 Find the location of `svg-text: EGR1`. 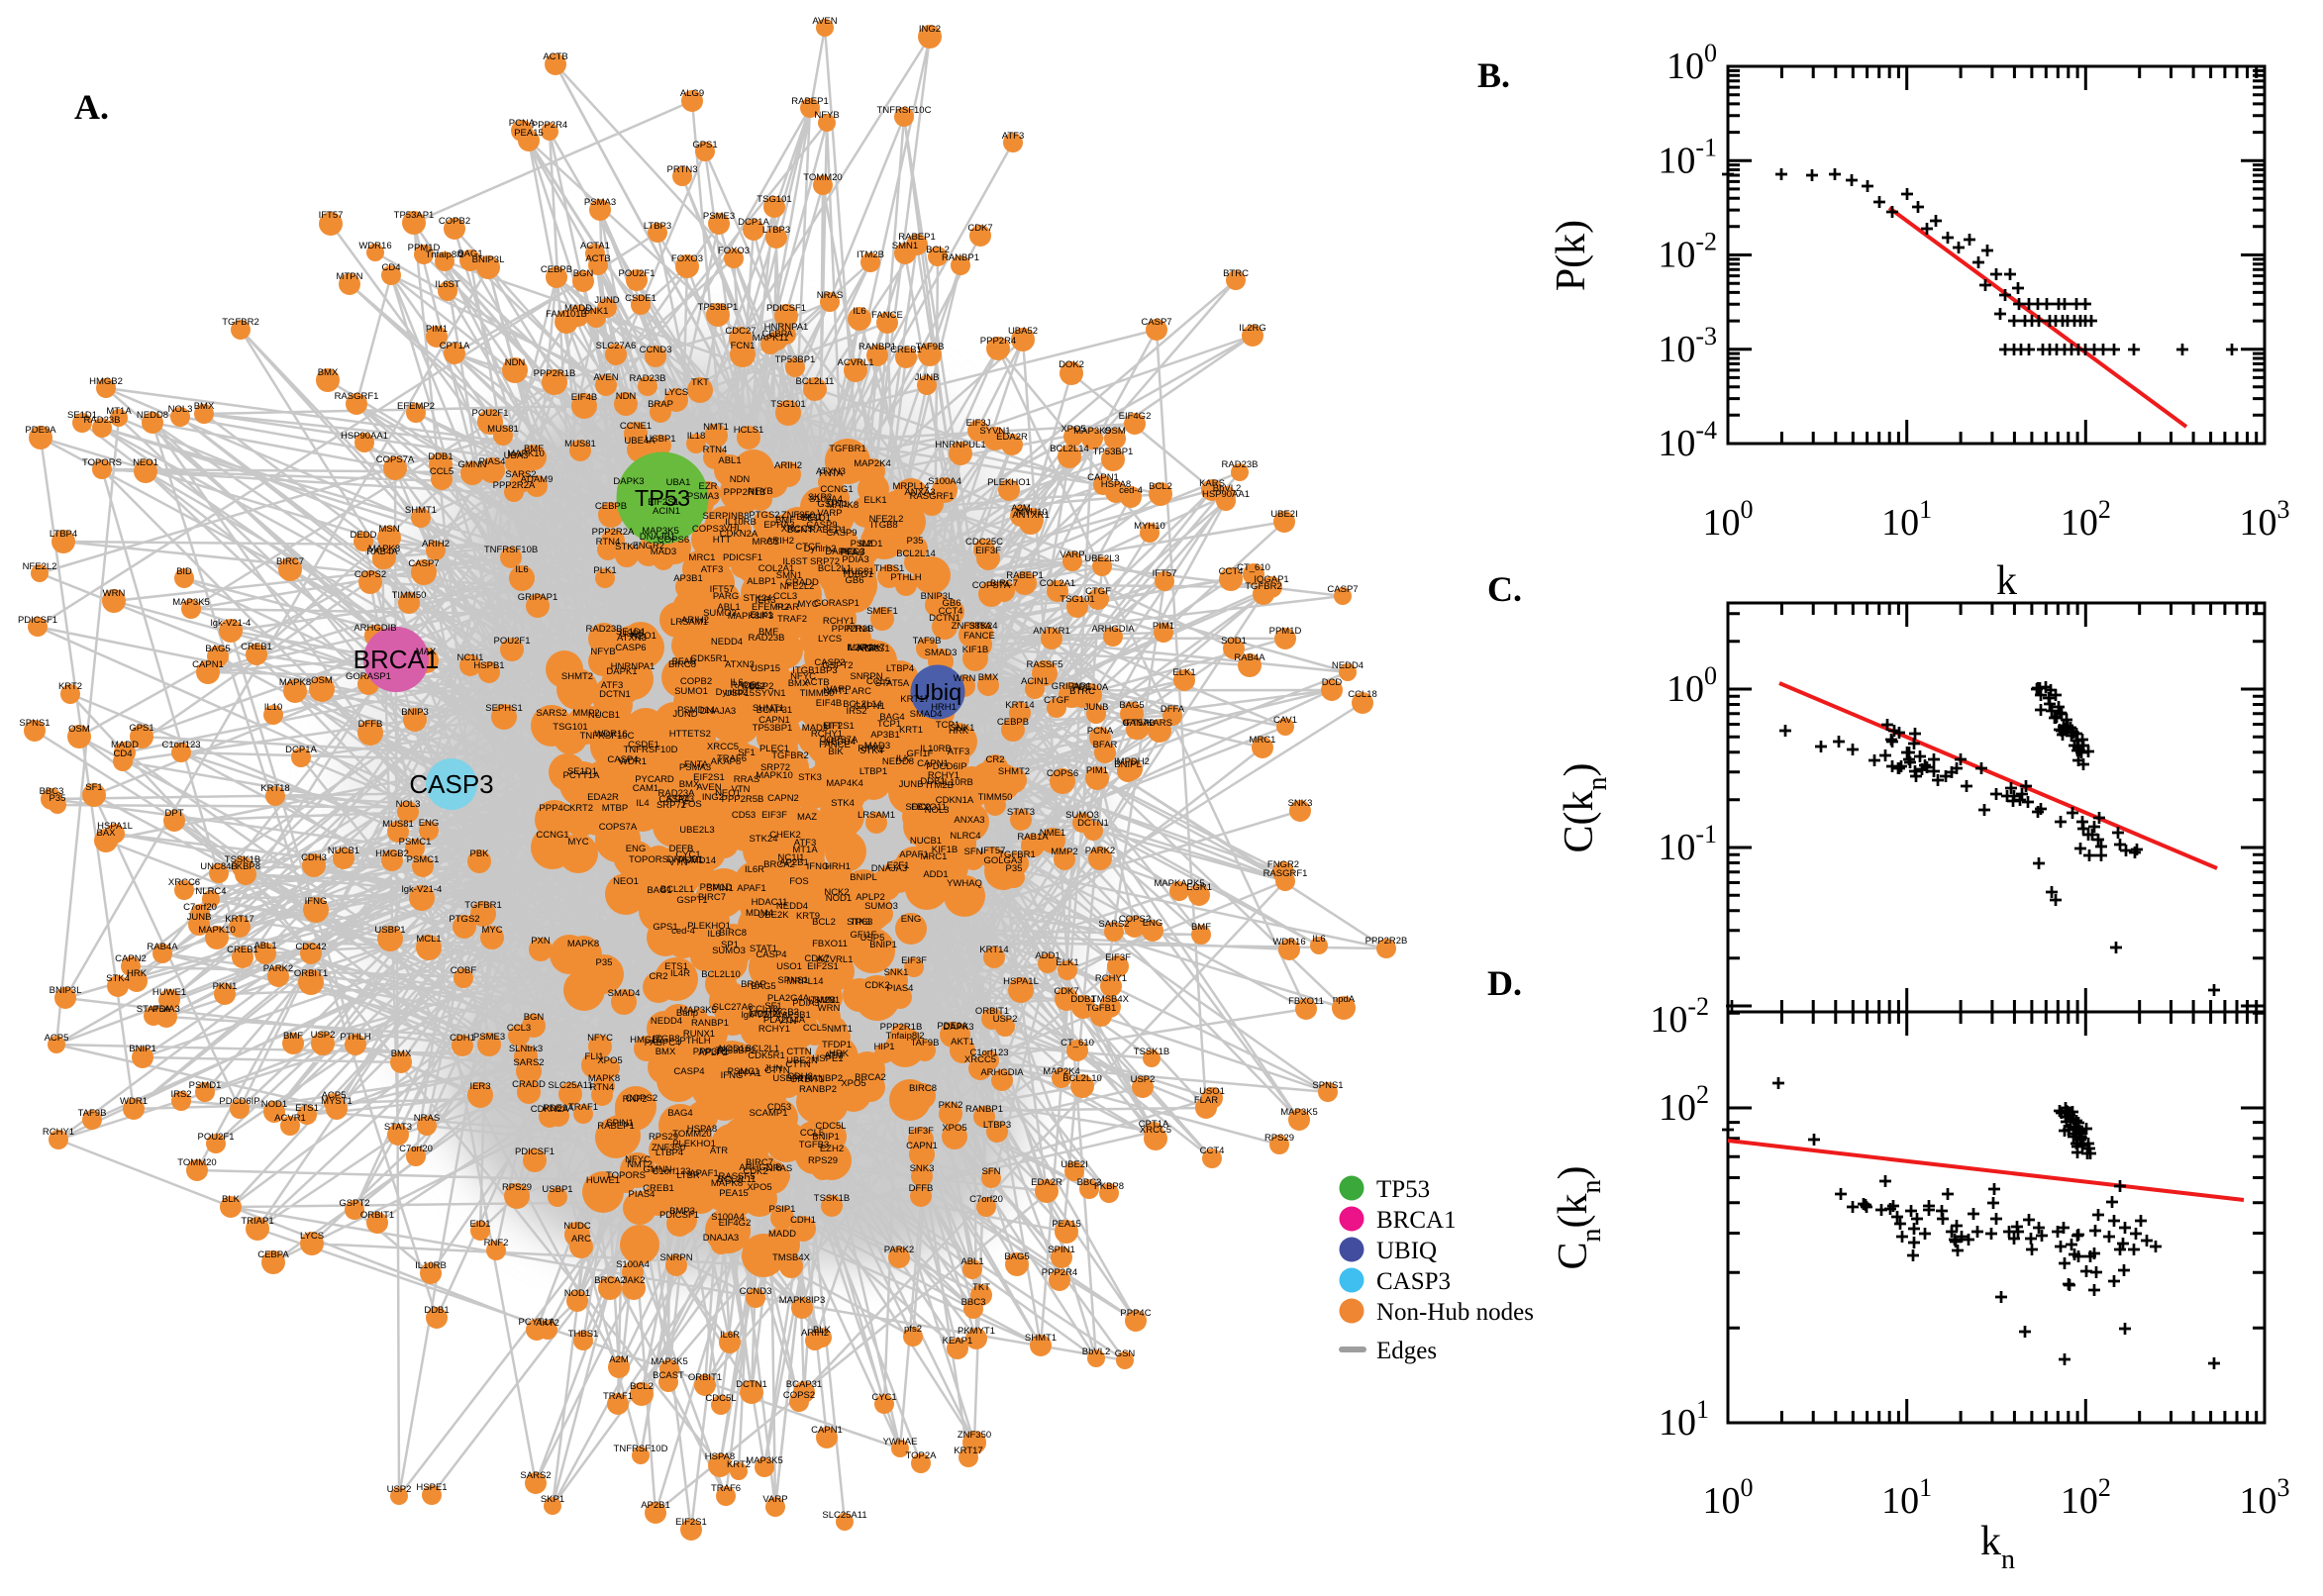

svg-text: EGR1 is located at coordinates (1199, 887).